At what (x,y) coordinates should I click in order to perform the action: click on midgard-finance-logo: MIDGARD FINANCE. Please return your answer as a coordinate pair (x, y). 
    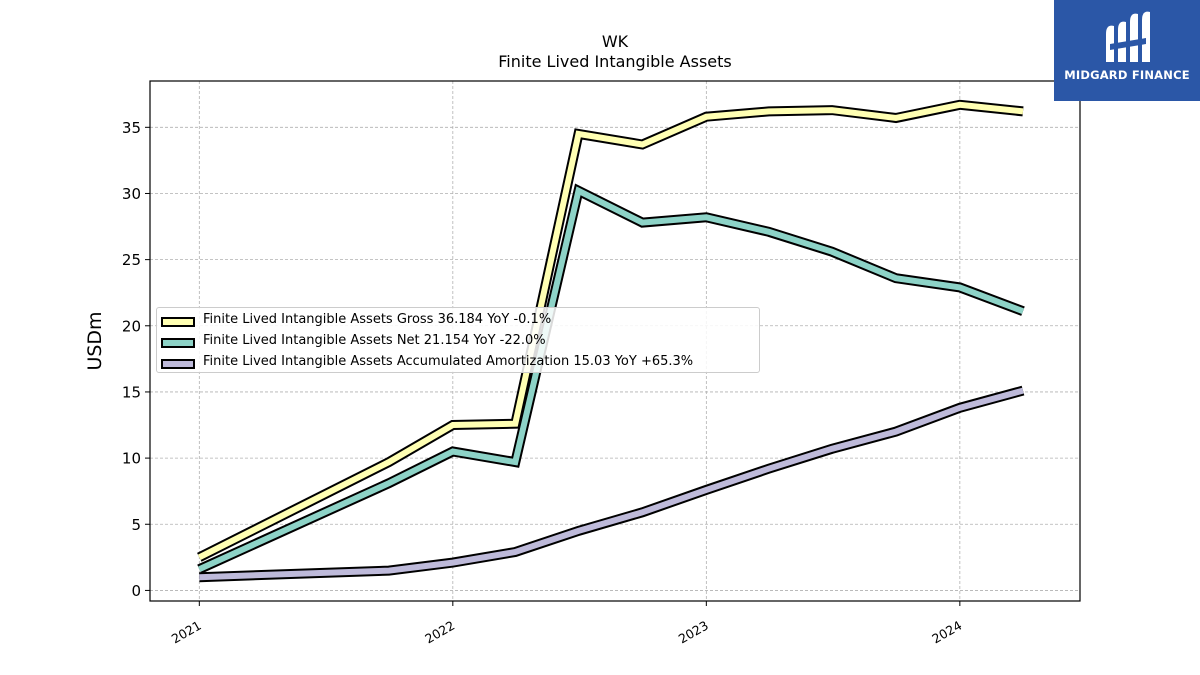
    Looking at the image, I should click on (1127, 50).